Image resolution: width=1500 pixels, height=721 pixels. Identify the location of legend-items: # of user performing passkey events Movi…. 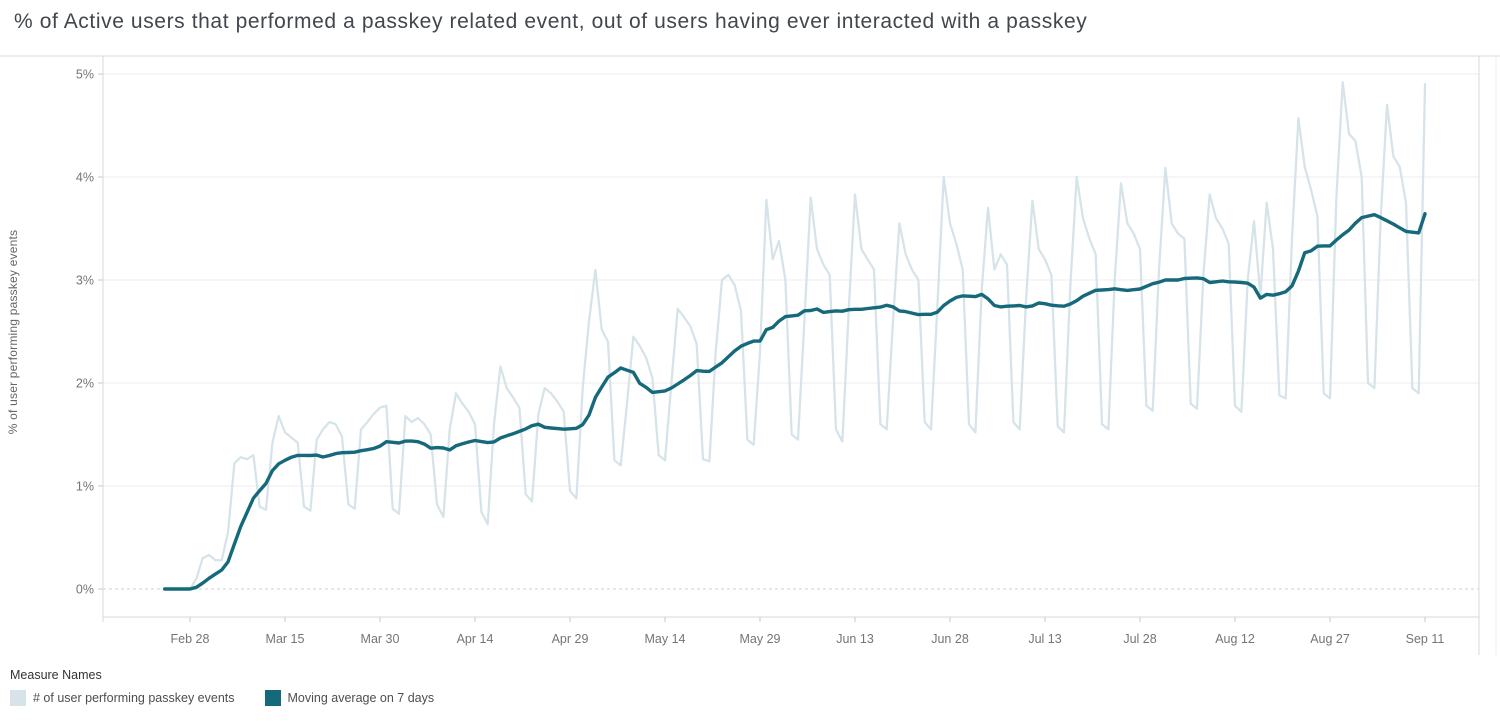
(233, 698).